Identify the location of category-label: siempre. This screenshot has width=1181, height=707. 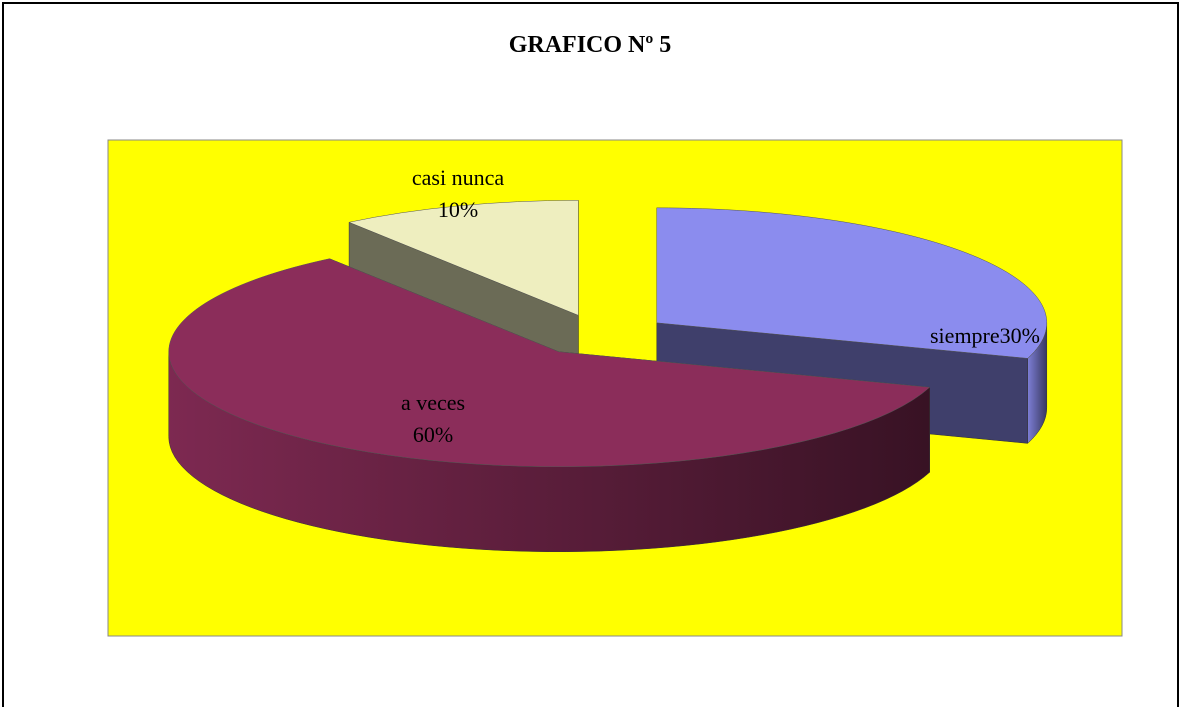
(965, 335).